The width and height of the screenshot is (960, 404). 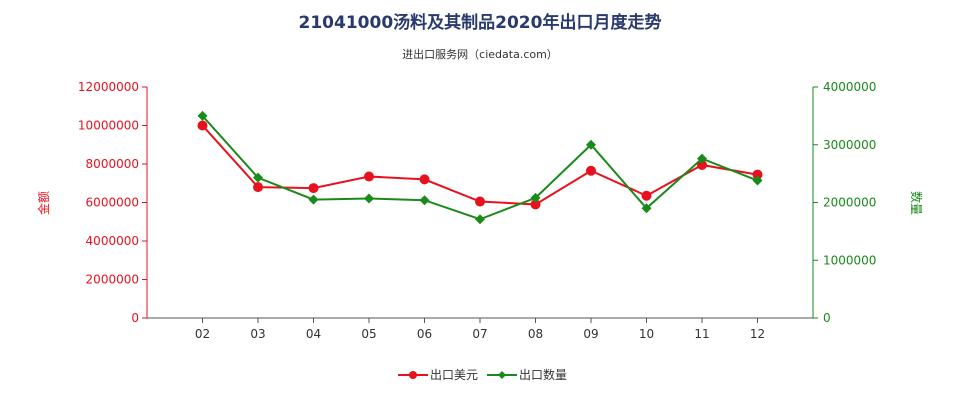 What do you see at coordinates (757, 334) in the screenshot?
I see `x-tick-label: 12` at bounding box center [757, 334].